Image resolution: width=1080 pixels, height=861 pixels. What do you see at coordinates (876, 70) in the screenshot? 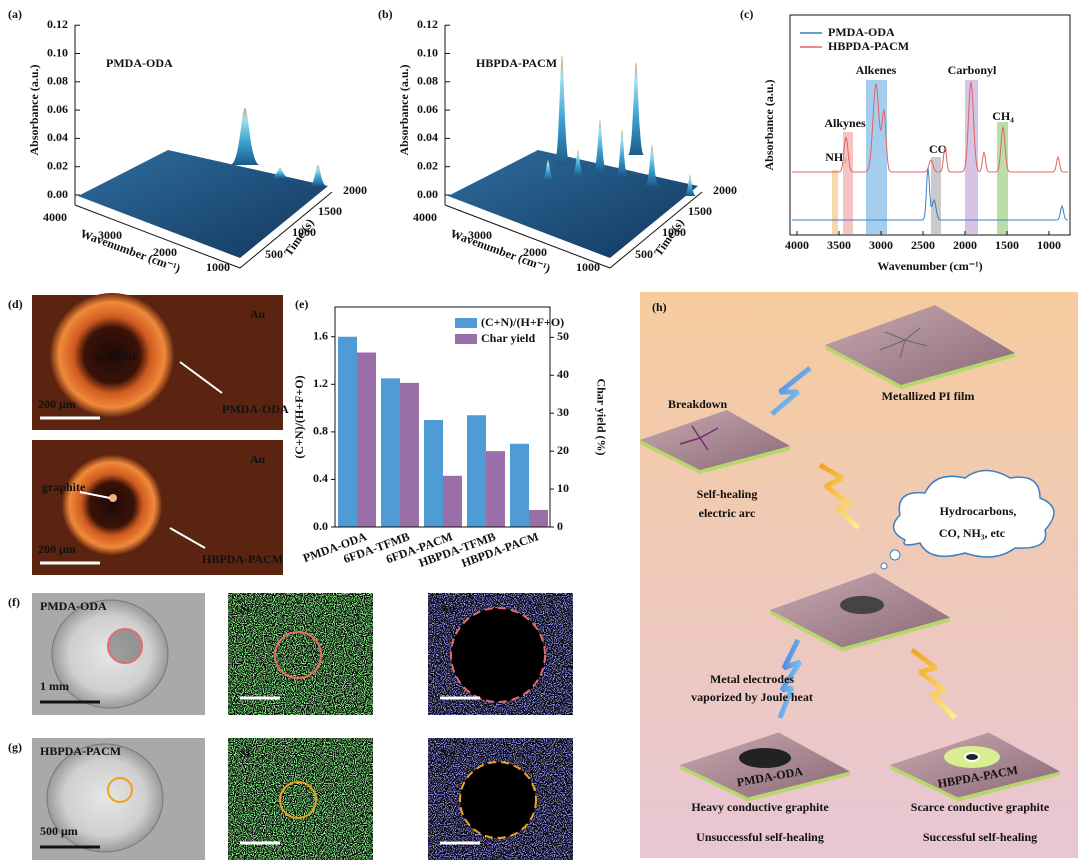
I see `band-label: Alkenes` at bounding box center [876, 70].